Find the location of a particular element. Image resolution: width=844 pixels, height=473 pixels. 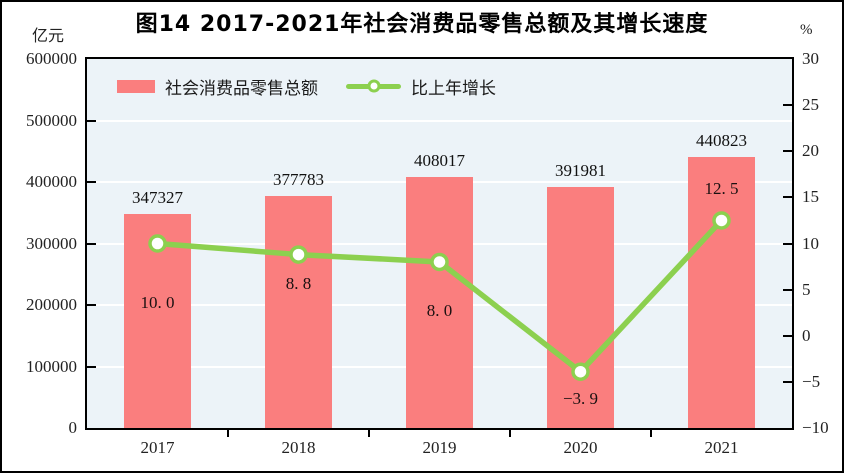

left-axis-tick-label: 500000 is located at coordinates (51, 120).